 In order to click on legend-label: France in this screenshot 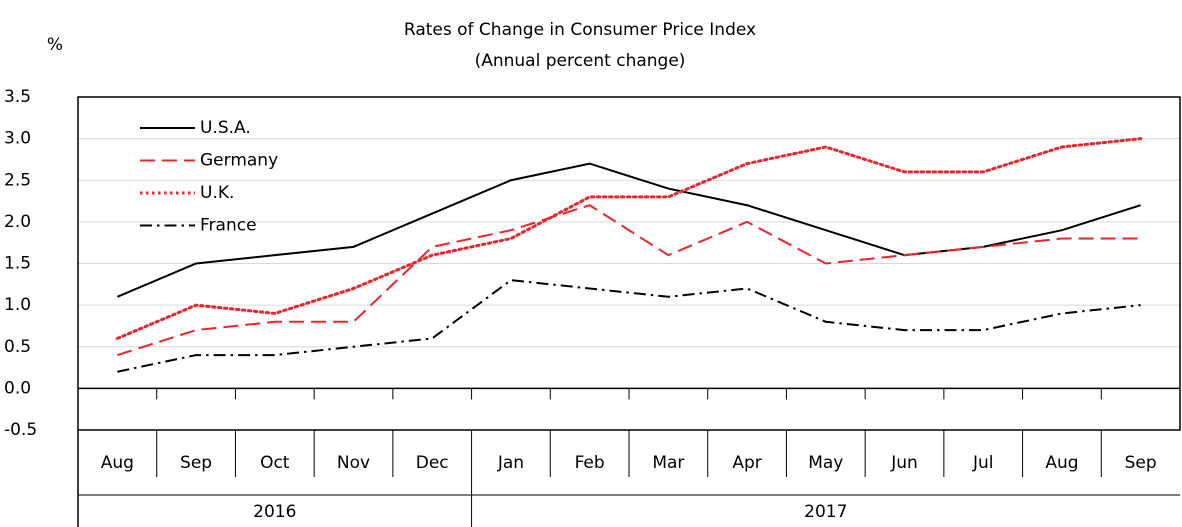, I will do `click(228, 226)`.